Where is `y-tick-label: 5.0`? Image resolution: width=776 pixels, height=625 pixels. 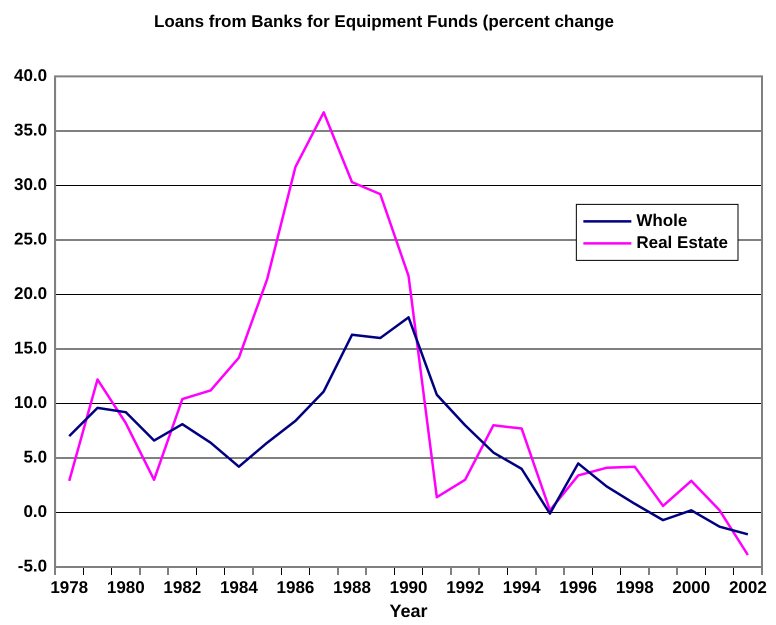 y-tick-label: 5.0 is located at coordinates (35, 457).